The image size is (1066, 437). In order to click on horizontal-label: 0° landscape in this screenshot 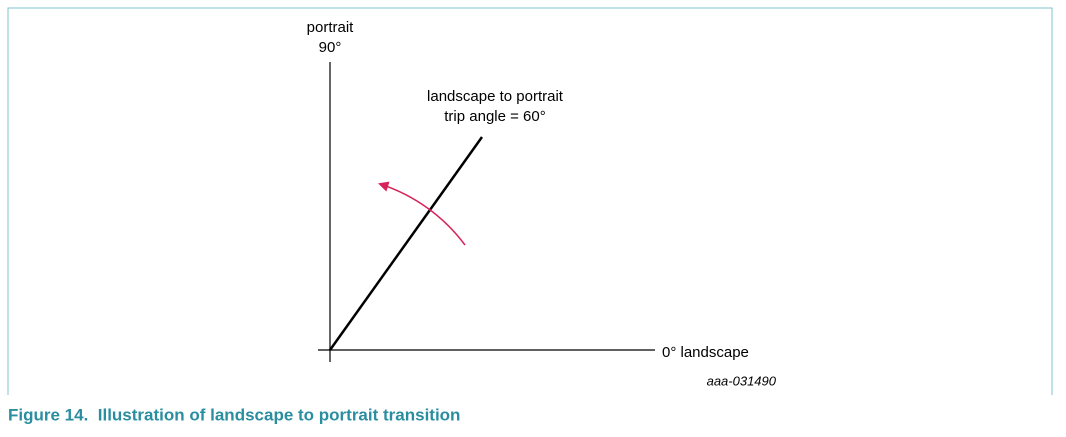, I will do `click(705, 352)`.